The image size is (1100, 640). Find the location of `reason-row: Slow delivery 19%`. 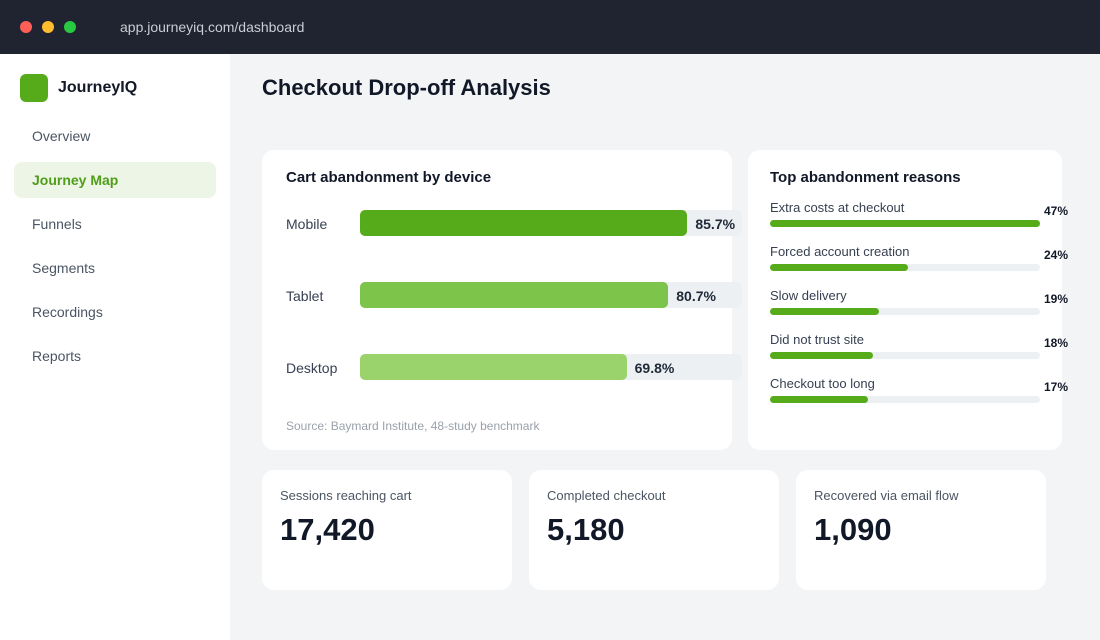

reason-row: Slow delivery 19% is located at coordinates (920, 308).